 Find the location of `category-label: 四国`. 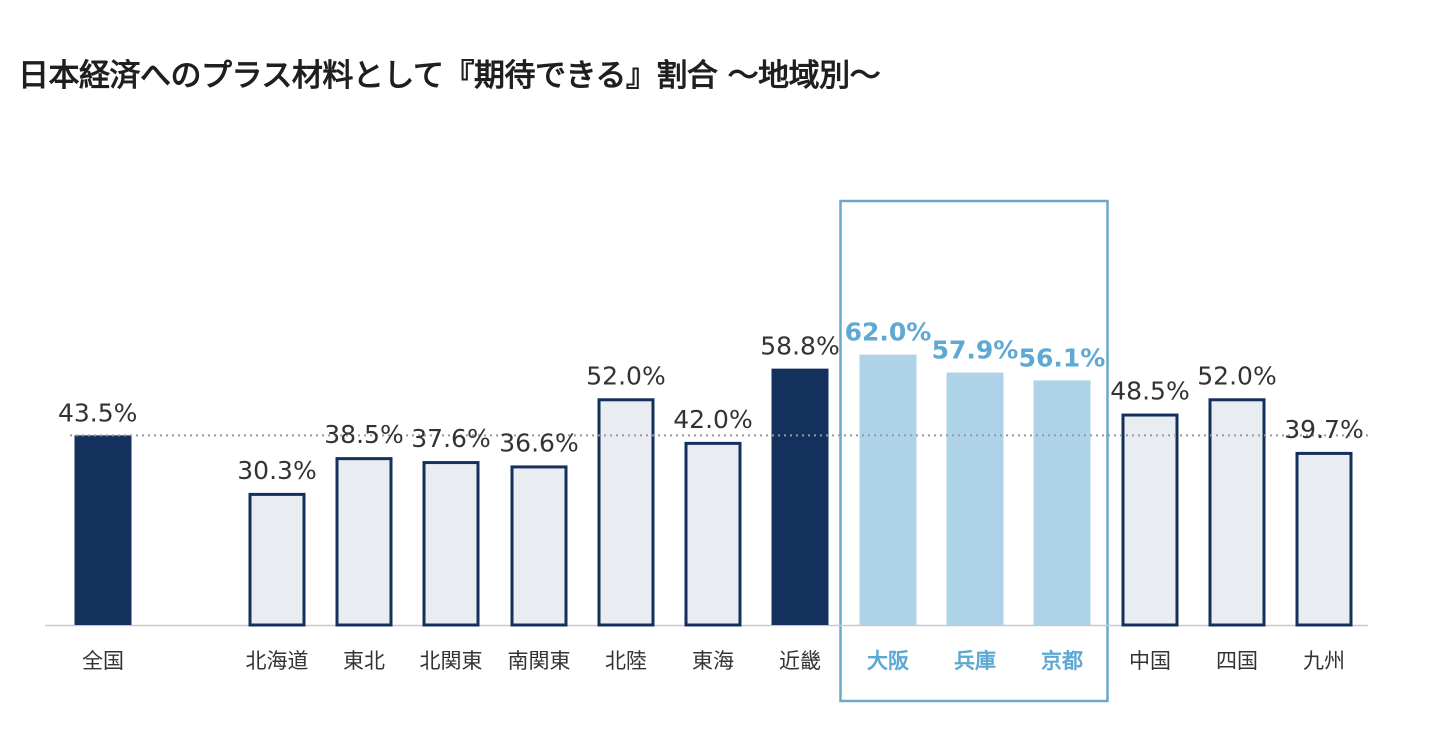

category-label: 四国 is located at coordinates (1237, 661).